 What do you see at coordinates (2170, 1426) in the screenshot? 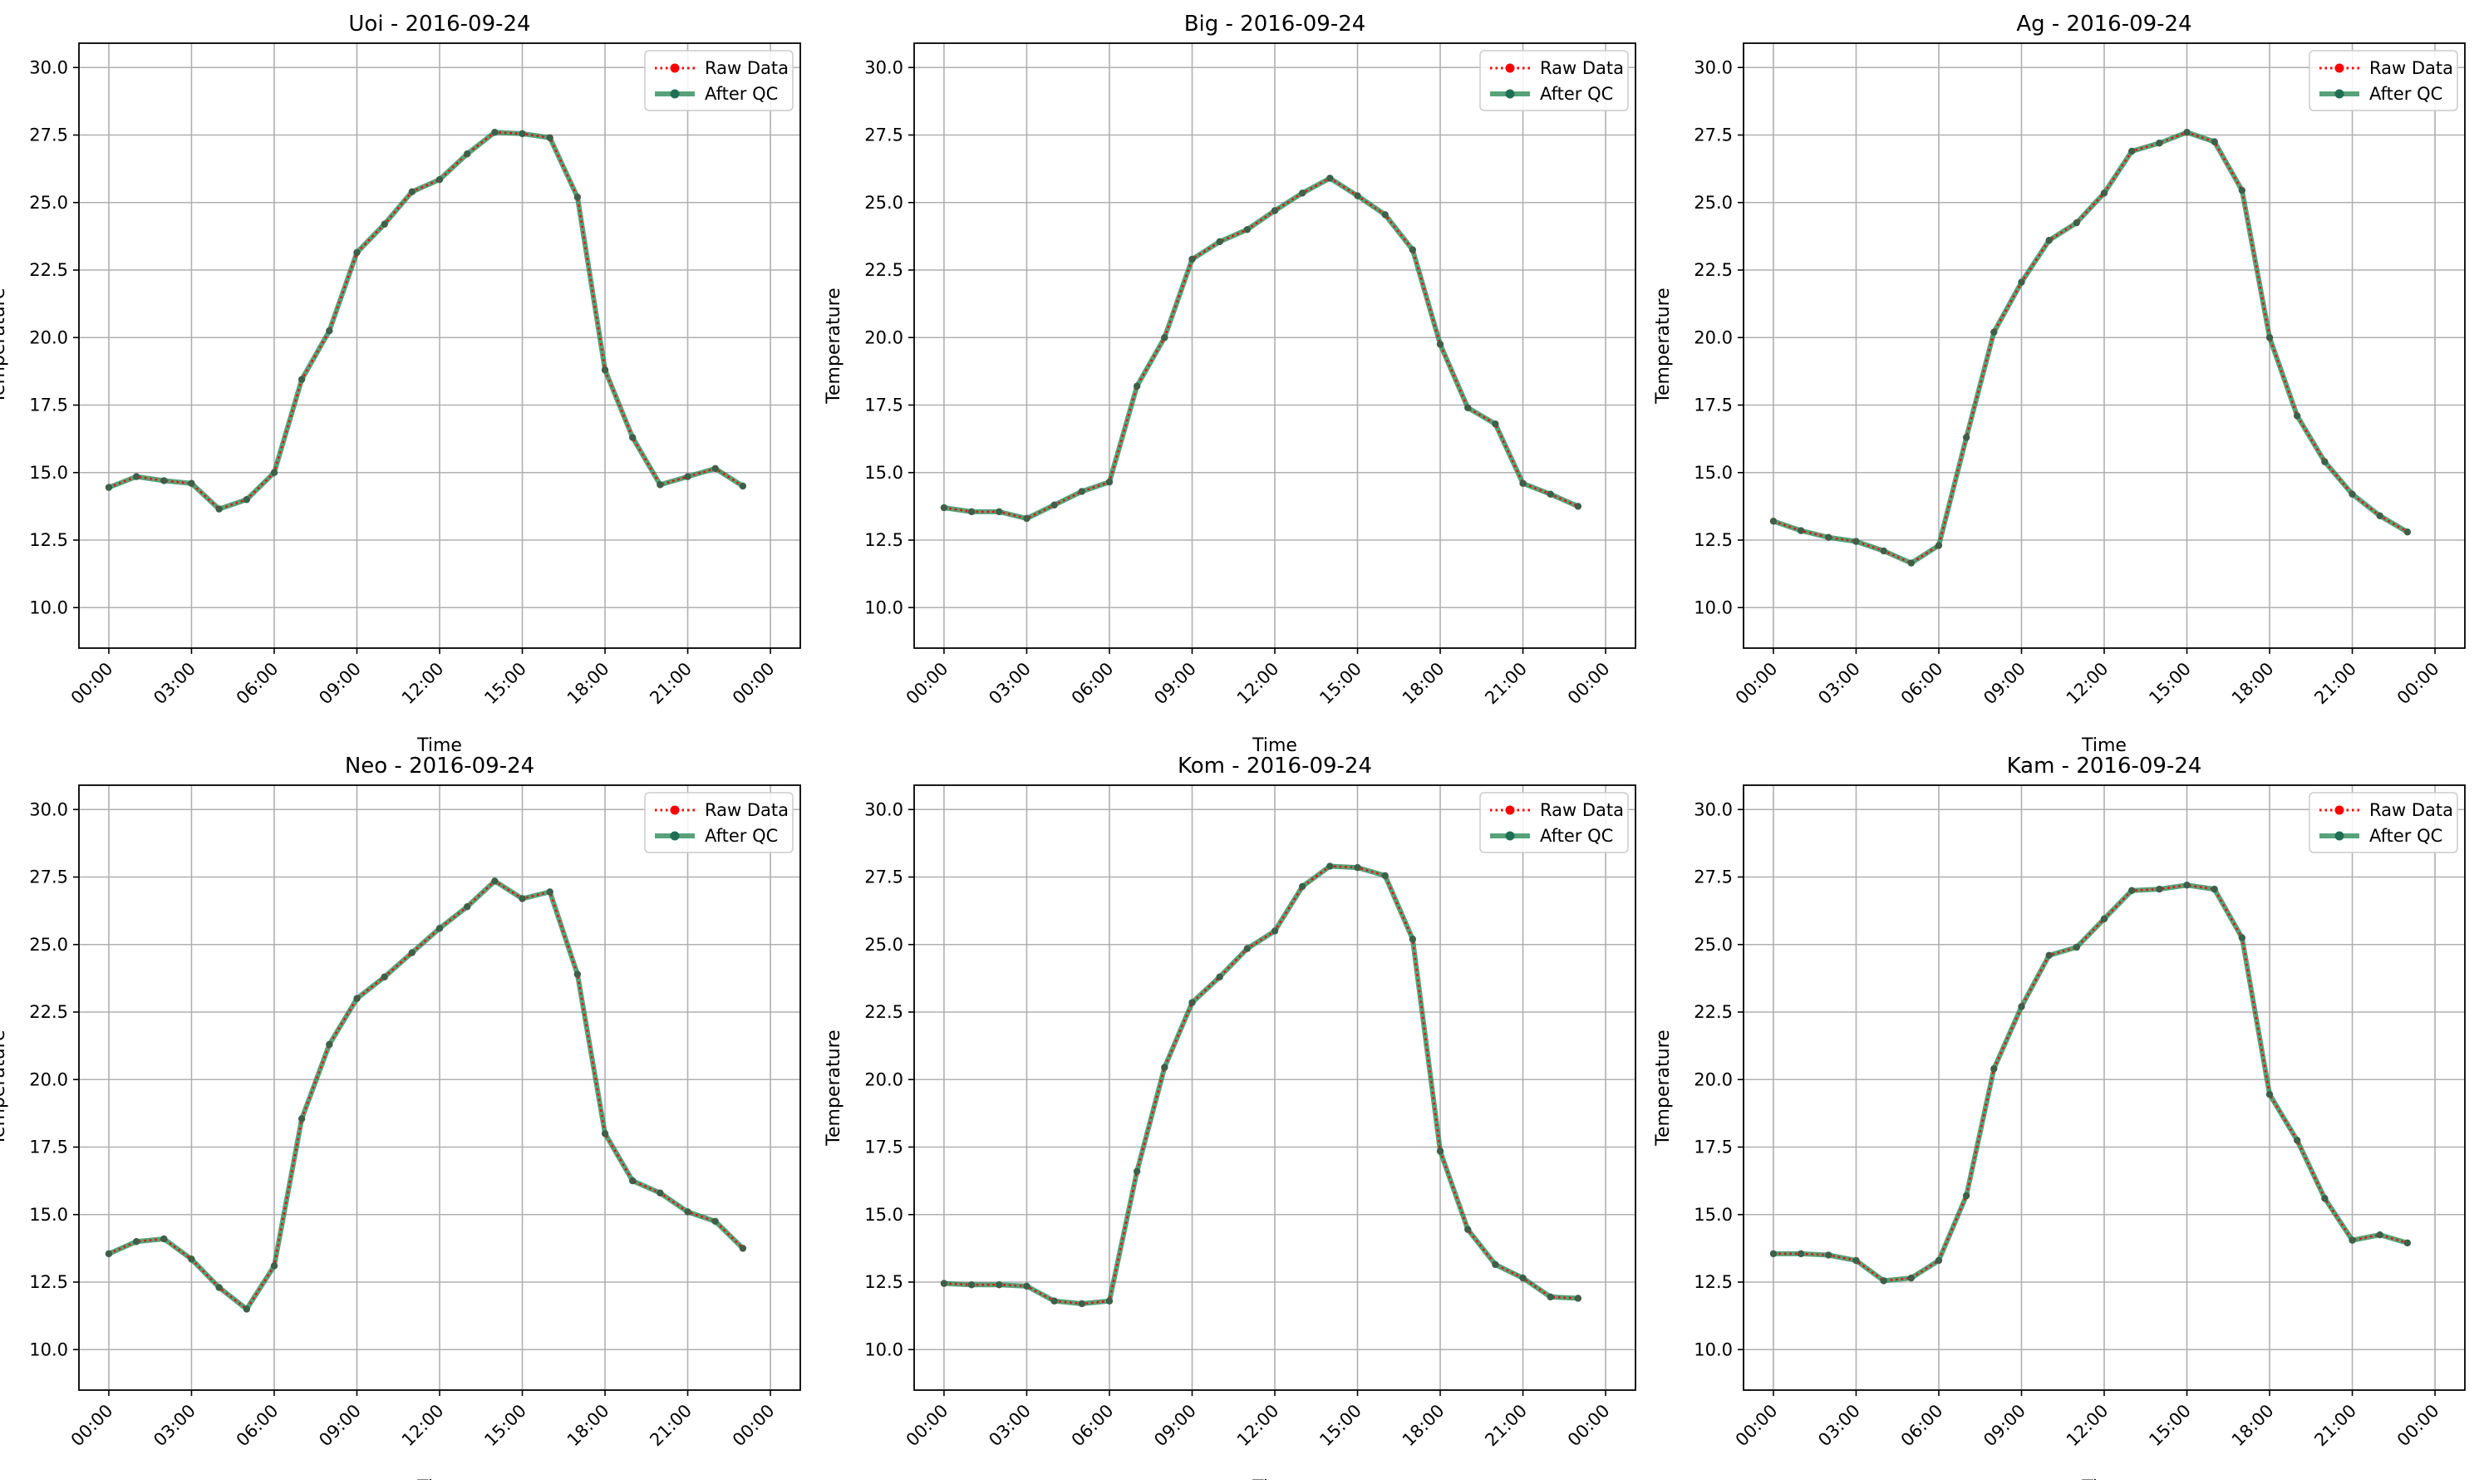
I see `x-tick-label: 15:00` at bounding box center [2170, 1426].